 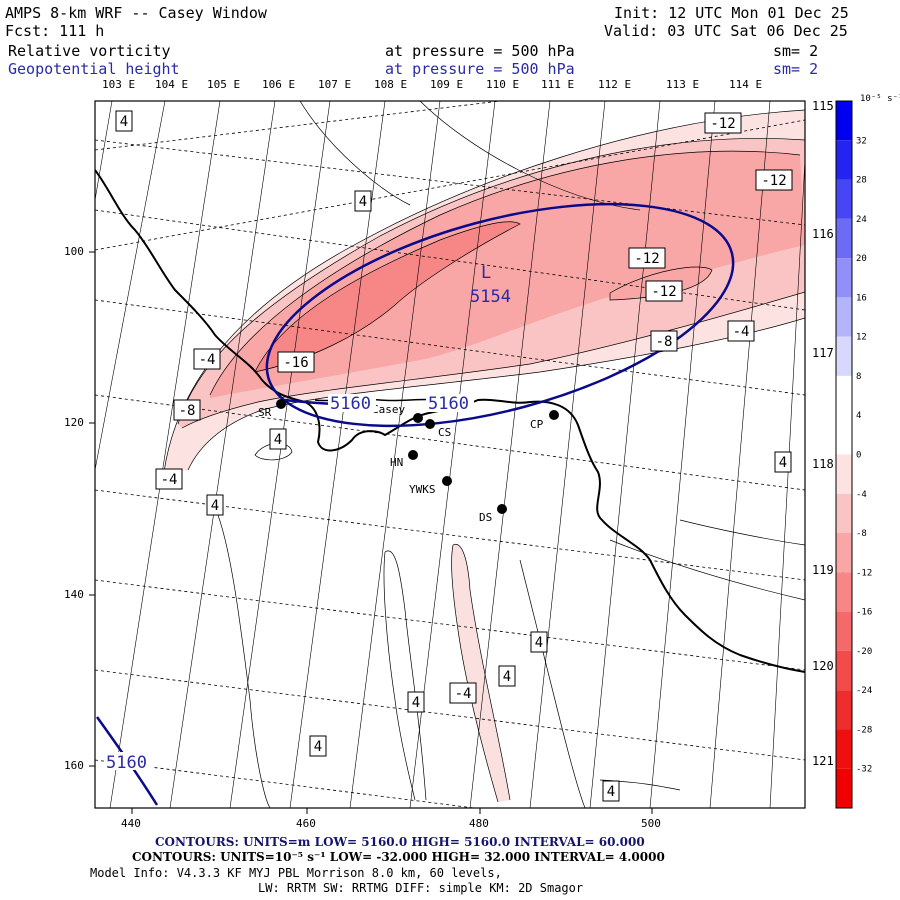 What do you see at coordinates (796, 51) in the screenshot?
I see `field-1-smooth: sm= 2` at bounding box center [796, 51].